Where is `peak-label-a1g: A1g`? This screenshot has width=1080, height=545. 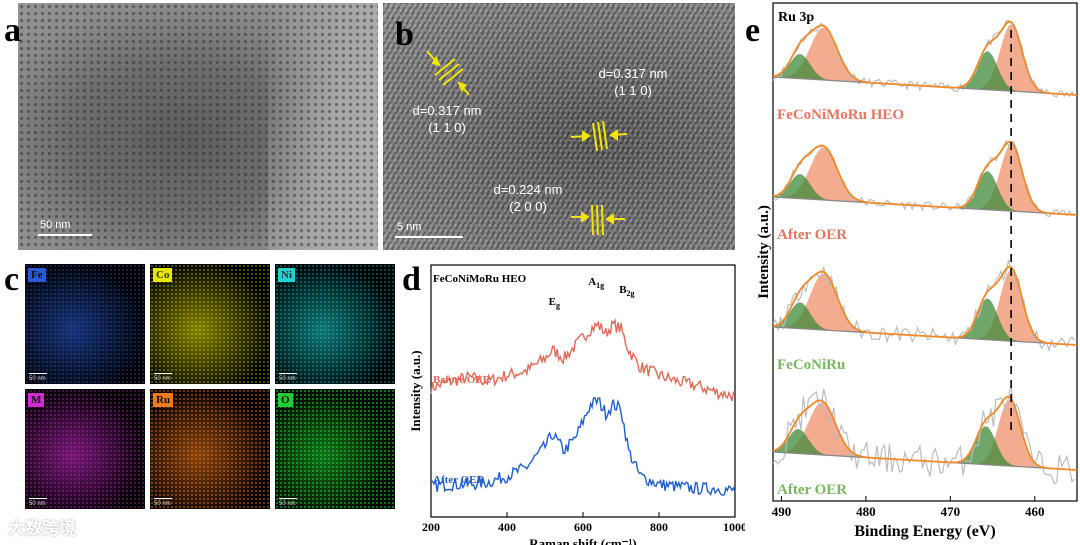
peak-label-a1g: A1g is located at coordinates (596, 283).